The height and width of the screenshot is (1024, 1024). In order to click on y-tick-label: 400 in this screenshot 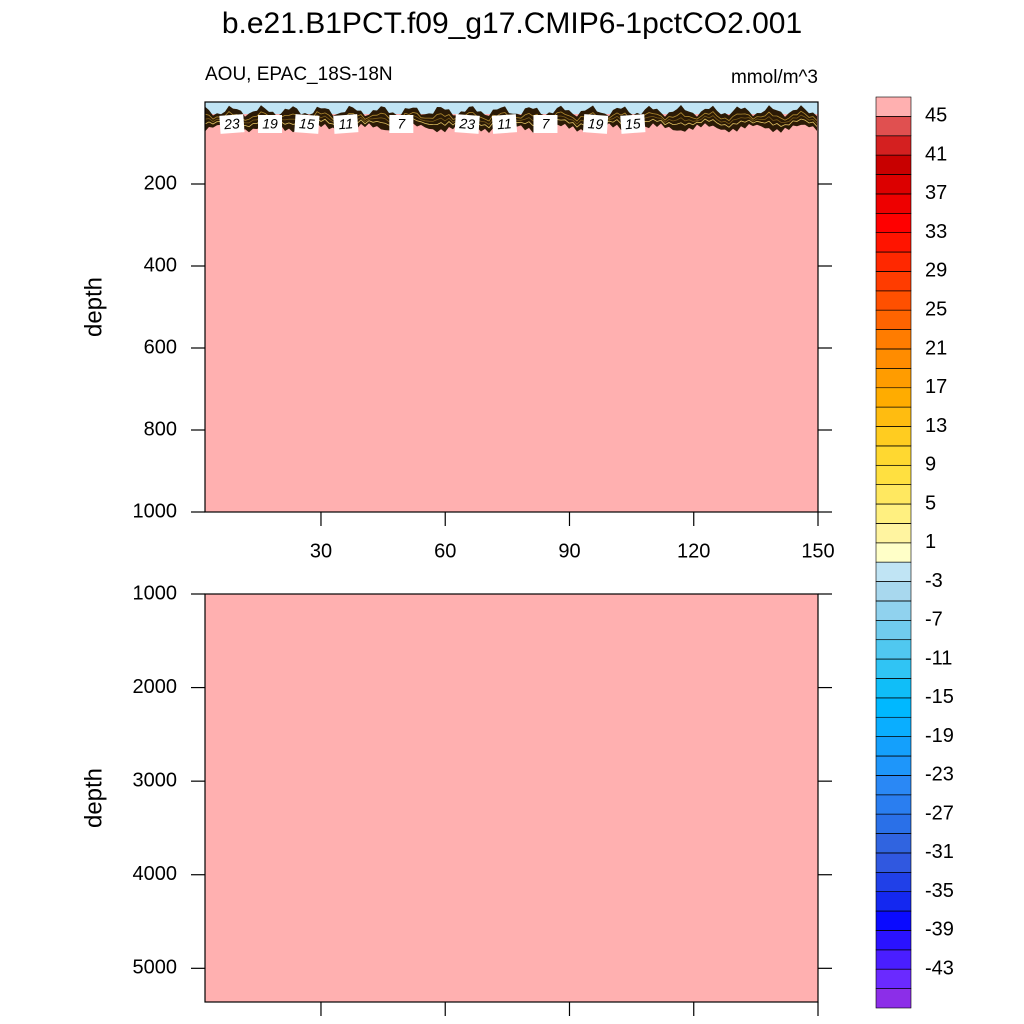, I will do `click(160, 265)`.